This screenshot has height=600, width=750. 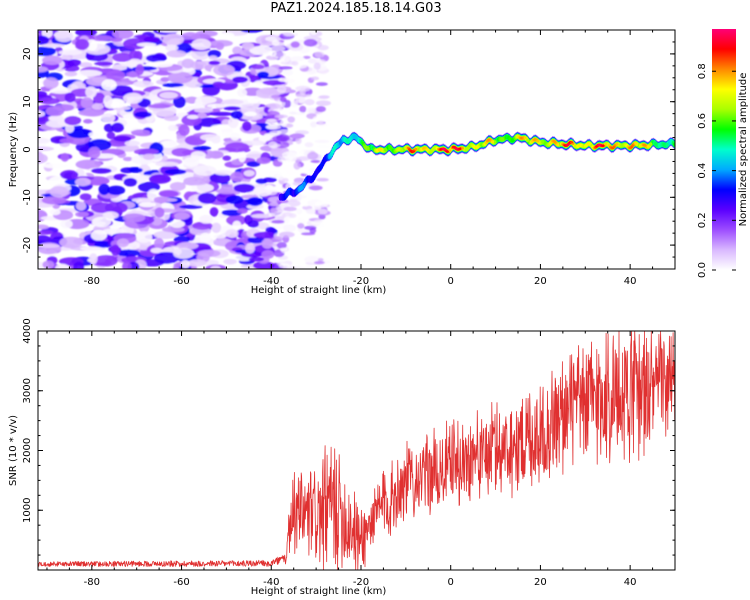 What do you see at coordinates (271, 281) in the screenshot?
I see `x-tick-label: -40` at bounding box center [271, 281].